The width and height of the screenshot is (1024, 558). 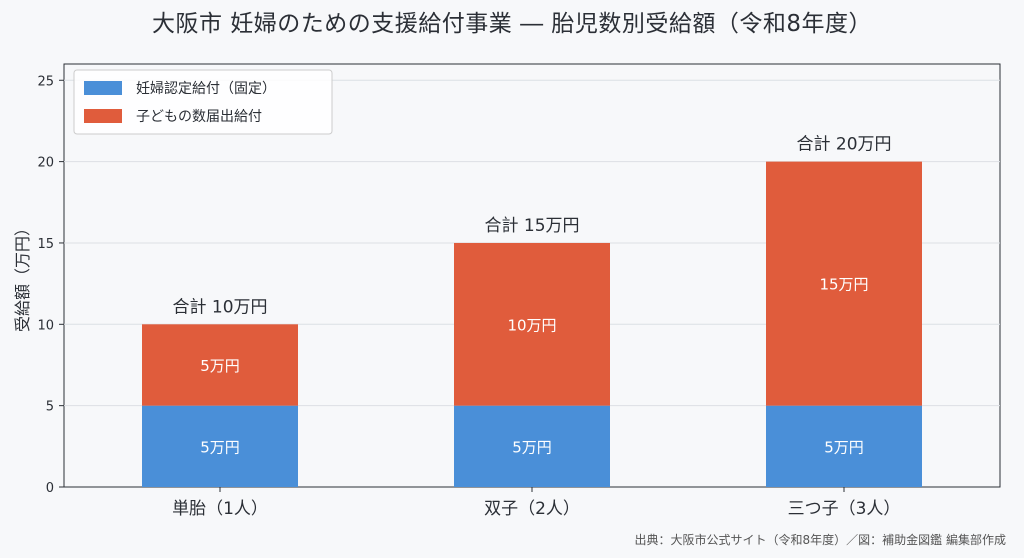 I want to click on legend-label-1: 子どもの数届出給付, so click(x=199, y=117).